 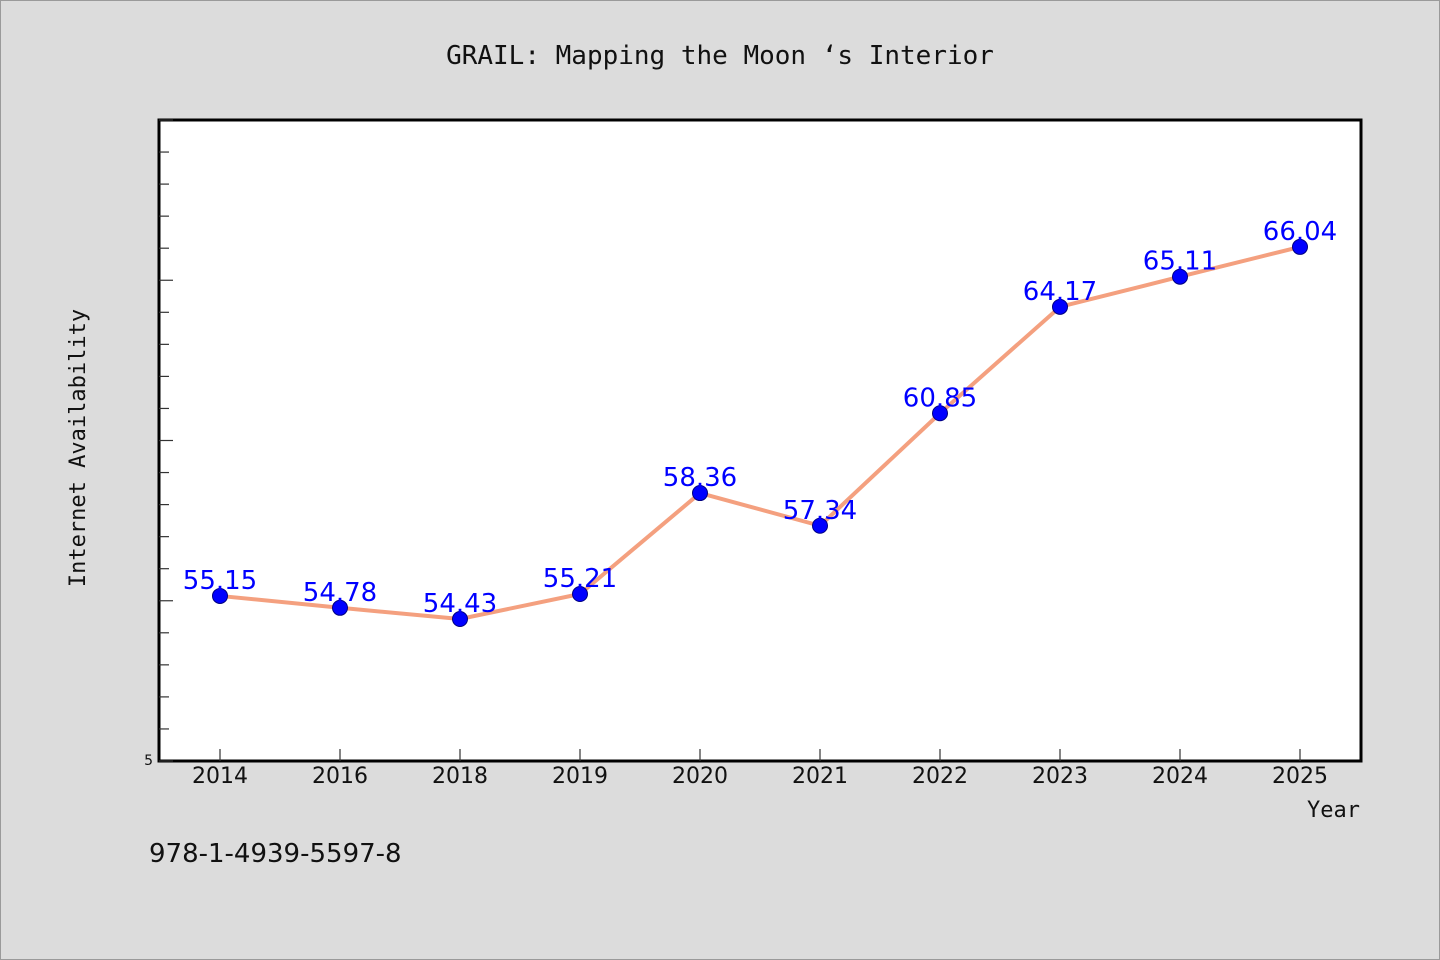 I want to click on data-label: 55.15, so click(x=220, y=581).